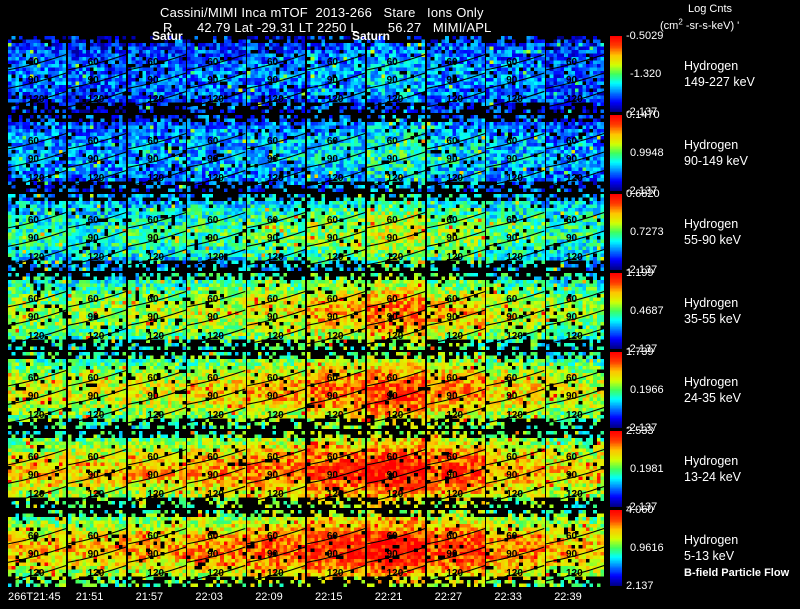 This screenshot has height=609, width=800. What do you see at coordinates (89, 597) in the screenshot?
I see `time-tick-label: 21:51` at bounding box center [89, 597].